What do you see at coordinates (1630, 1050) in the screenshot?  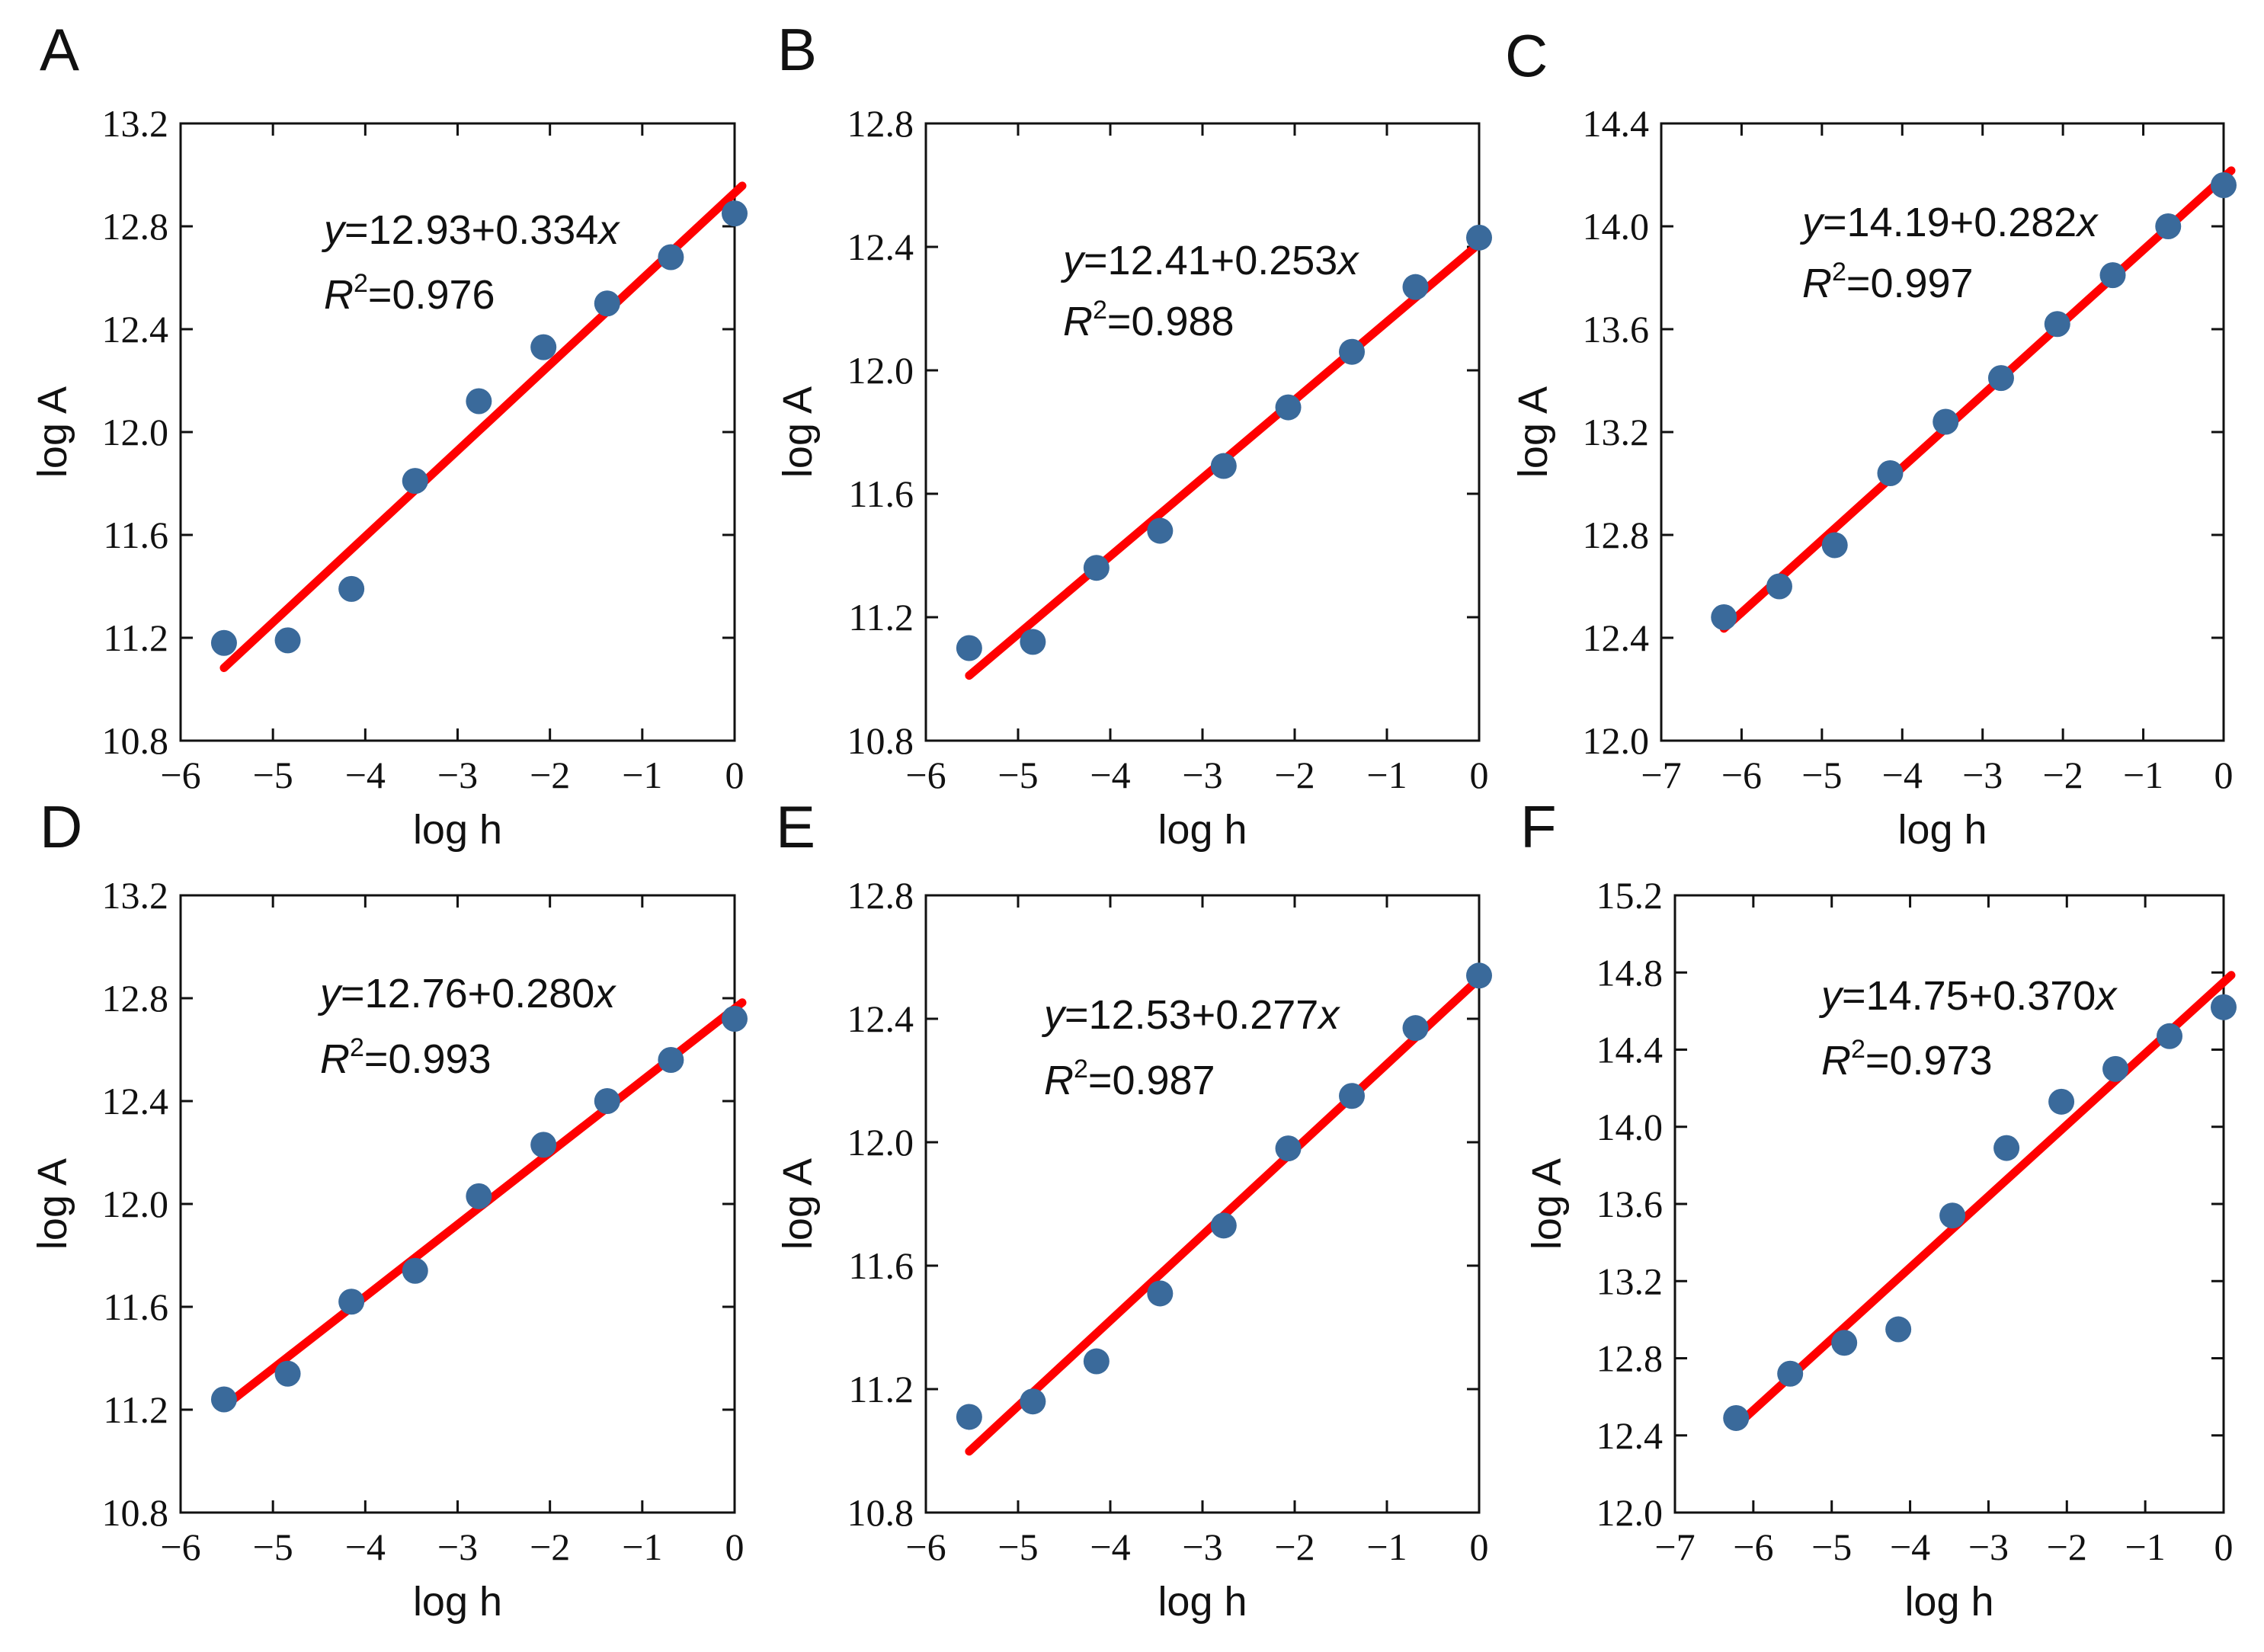 I see `y-tick-label: 14.4` at bounding box center [1630, 1050].